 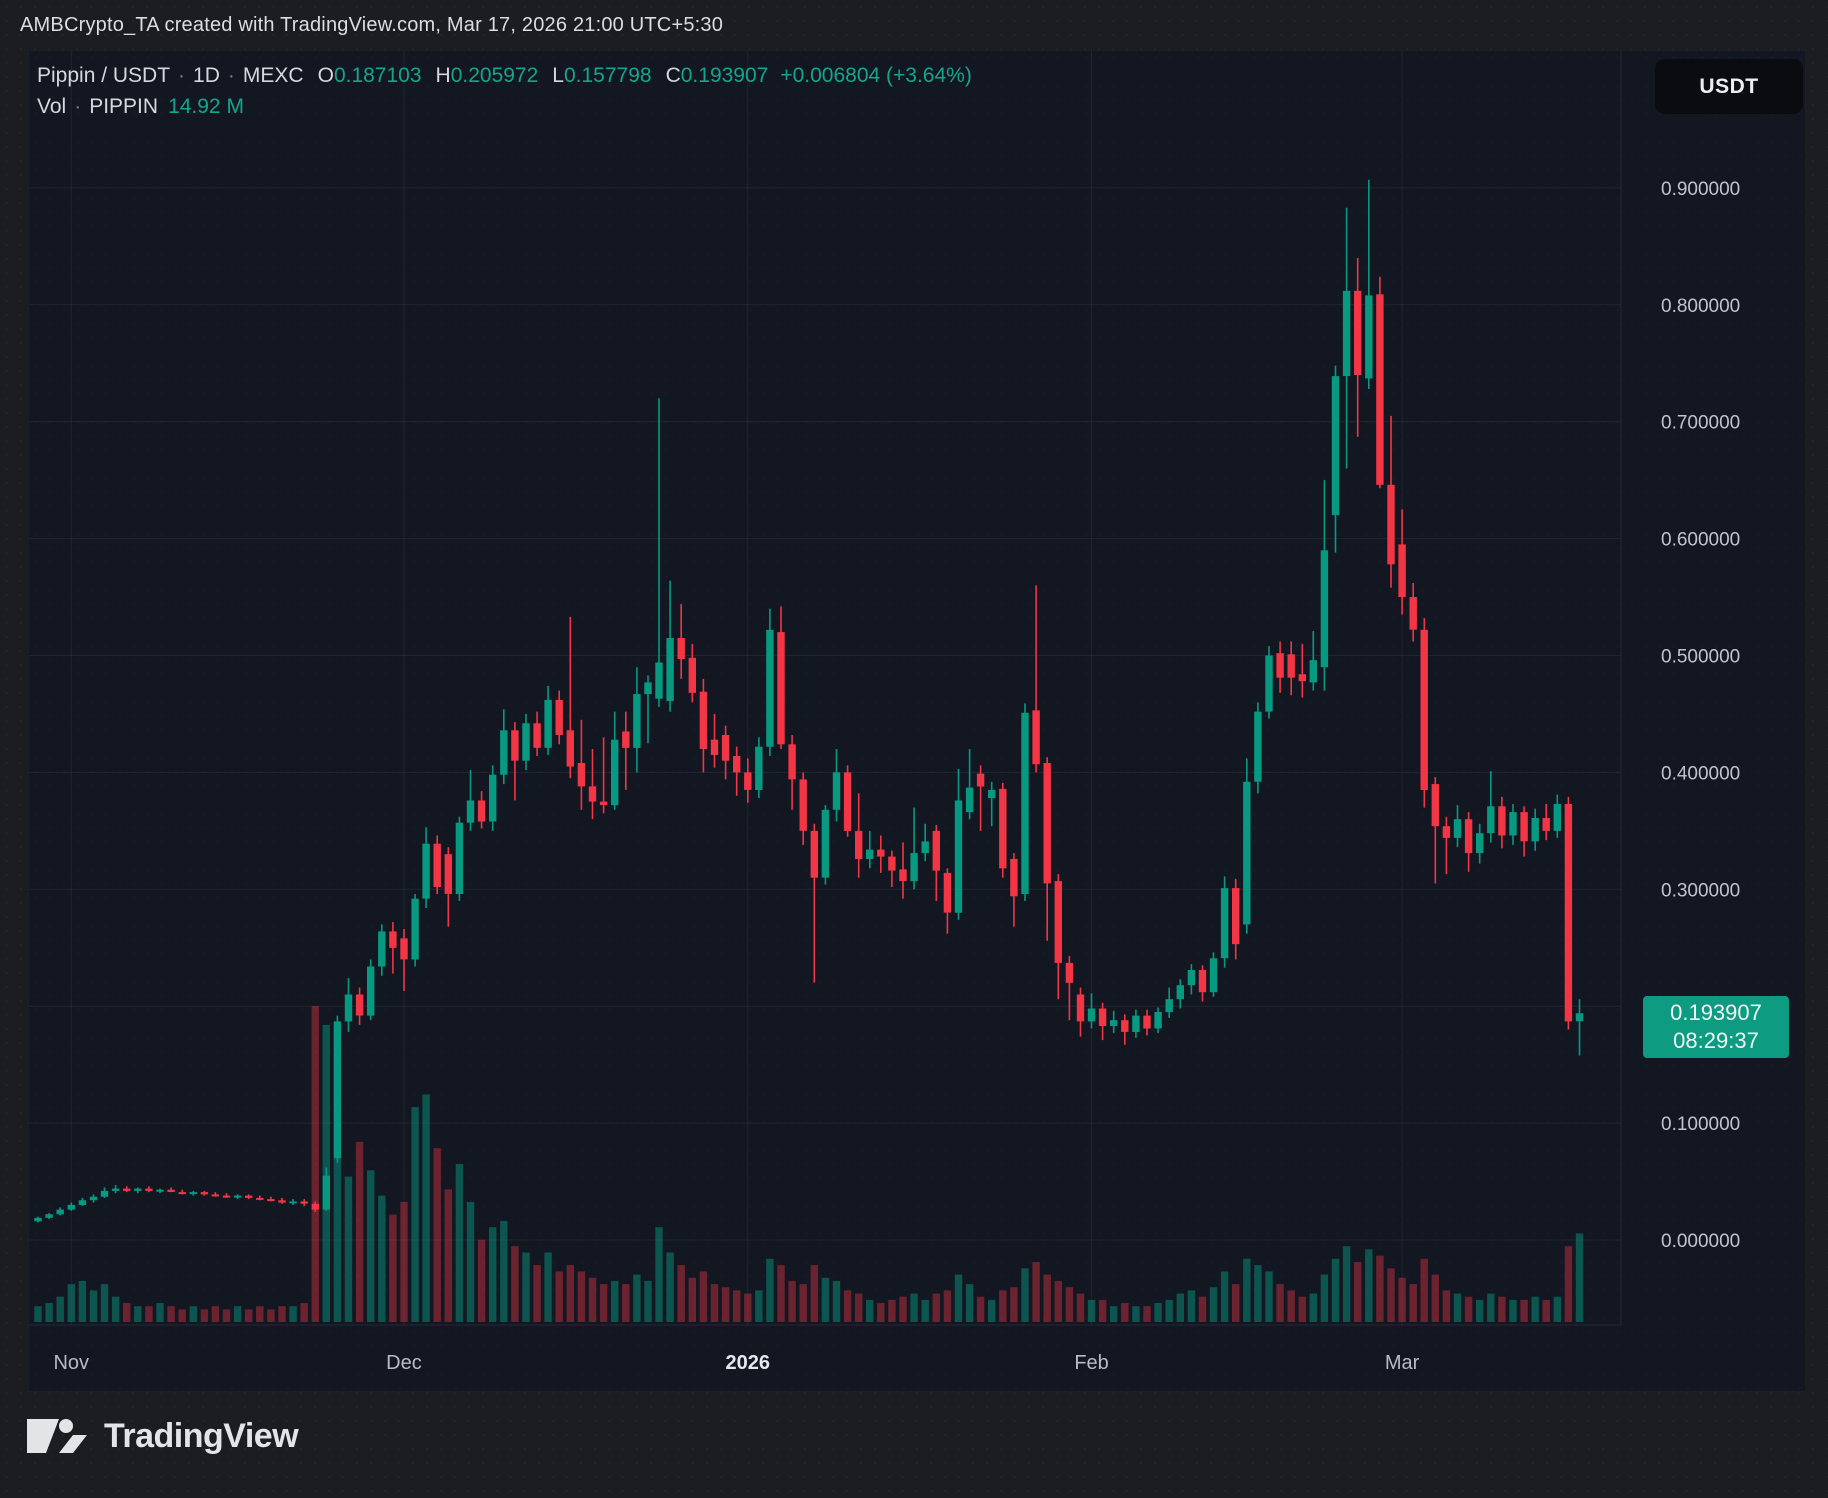 What do you see at coordinates (825, 1359) in the screenshot?
I see `time-axis` at bounding box center [825, 1359].